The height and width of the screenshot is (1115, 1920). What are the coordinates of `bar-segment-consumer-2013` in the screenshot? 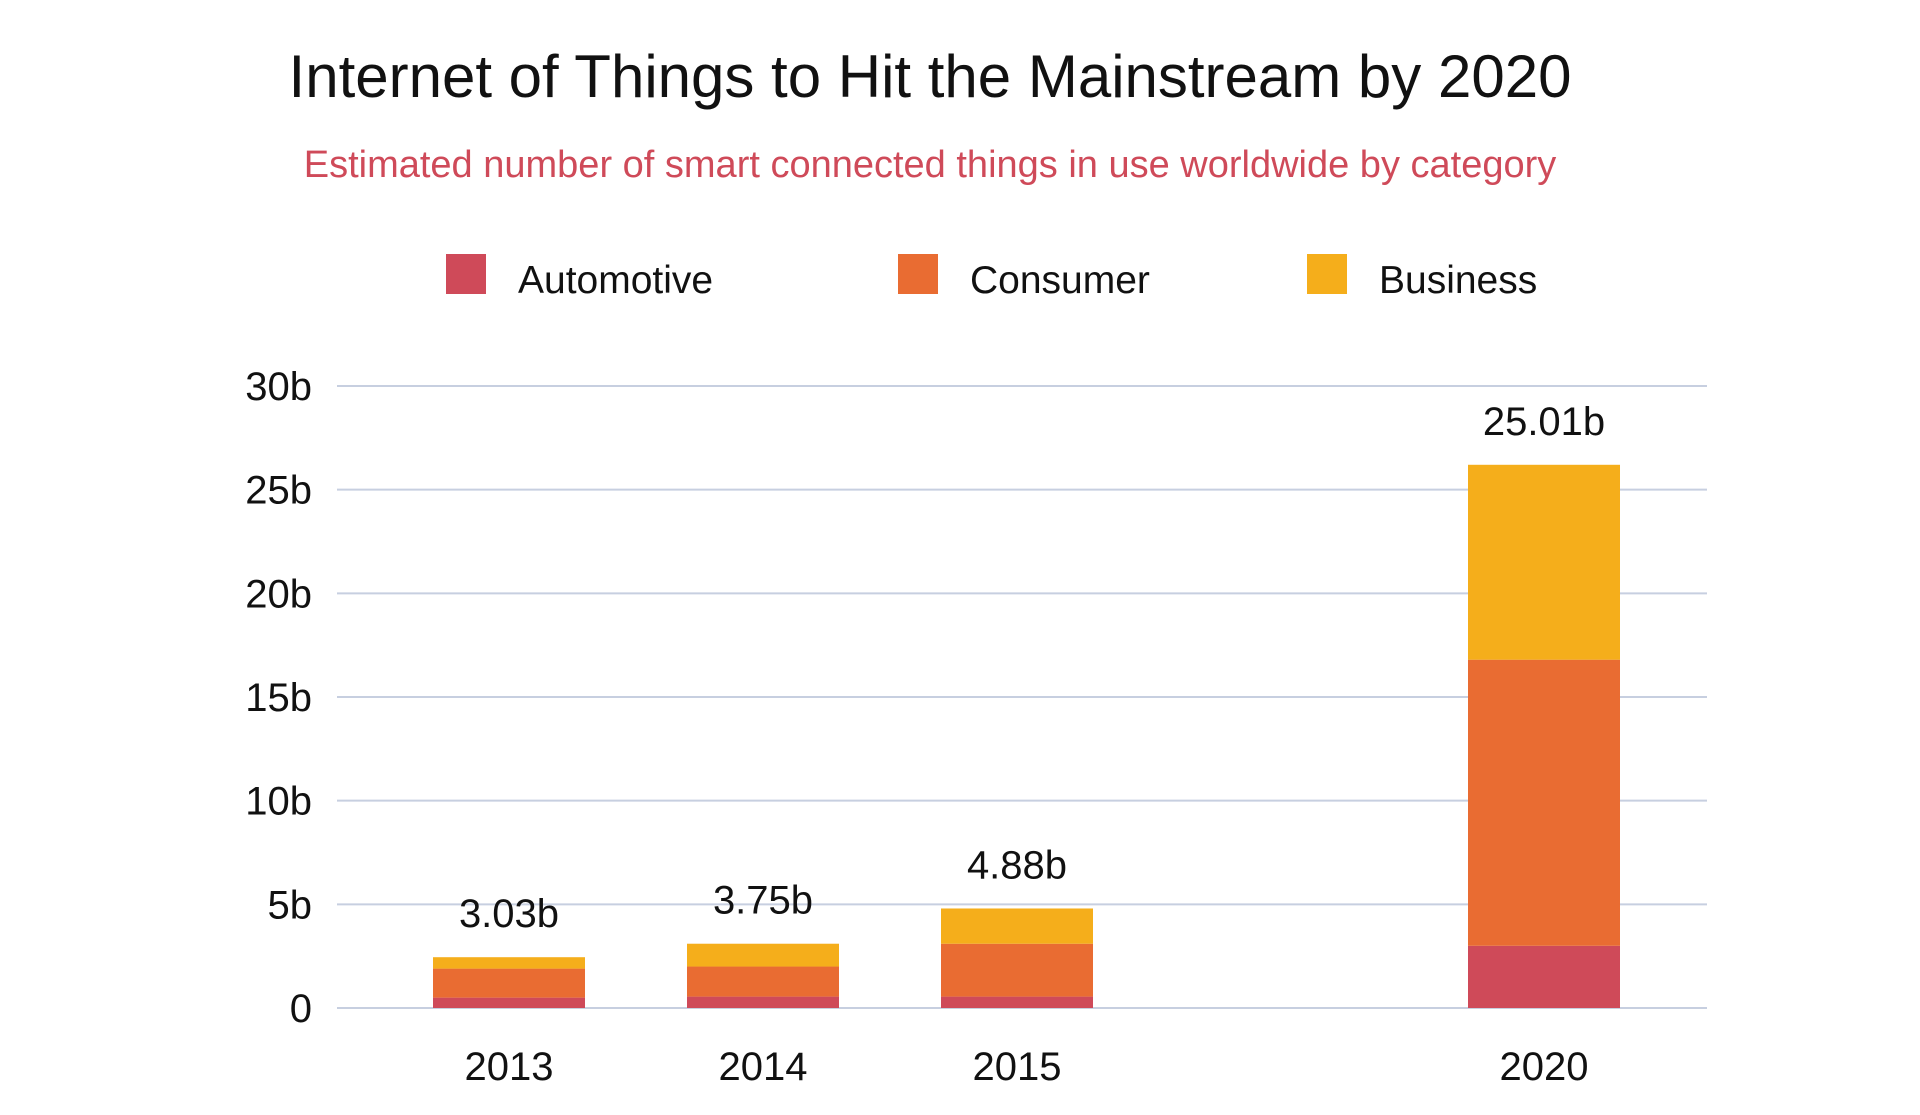 It's located at (509, 983).